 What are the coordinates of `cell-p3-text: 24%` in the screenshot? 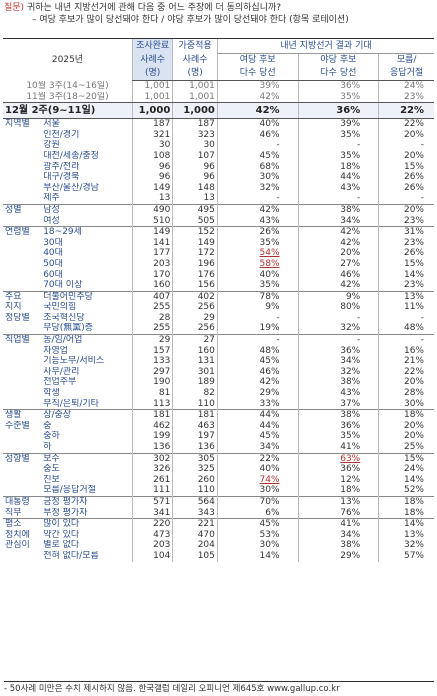 It's located at (413, 469).